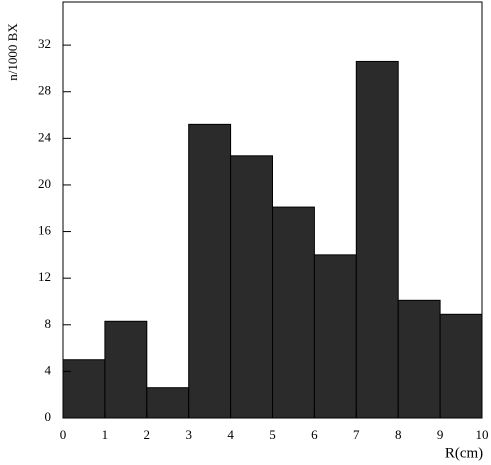 This screenshot has height=465, width=491. I want to click on x-tick-label: 10, so click(482, 434).